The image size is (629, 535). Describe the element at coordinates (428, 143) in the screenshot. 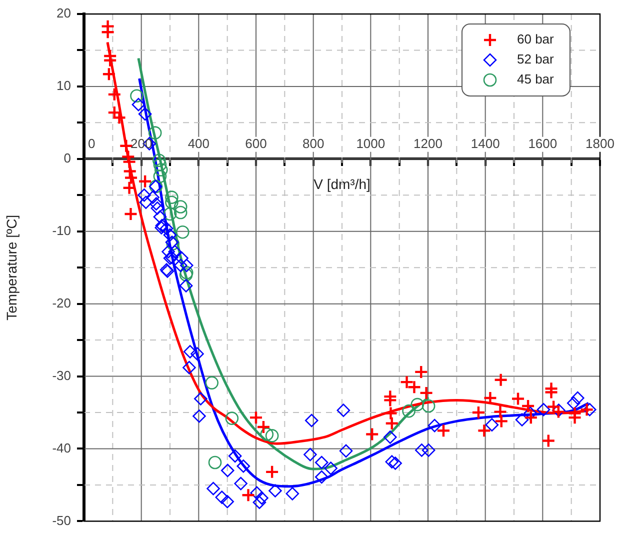

I see `x-tick-label: 1200` at that location.